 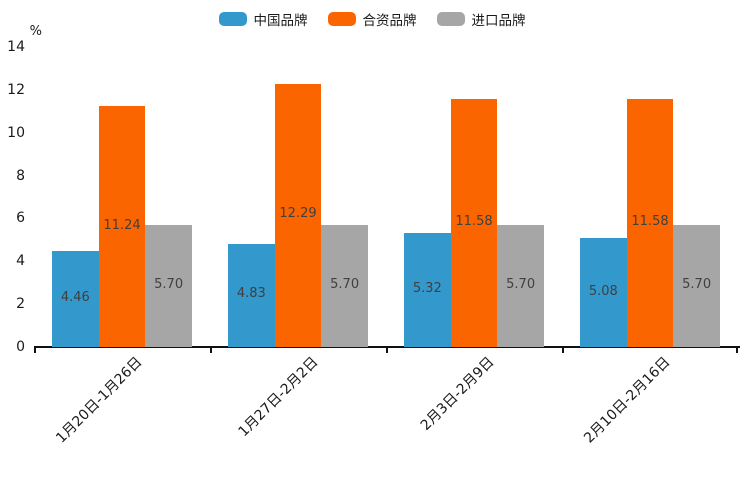 What do you see at coordinates (16, 132) in the screenshot?
I see `y-axis-tick-label: 10` at bounding box center [16, 132].